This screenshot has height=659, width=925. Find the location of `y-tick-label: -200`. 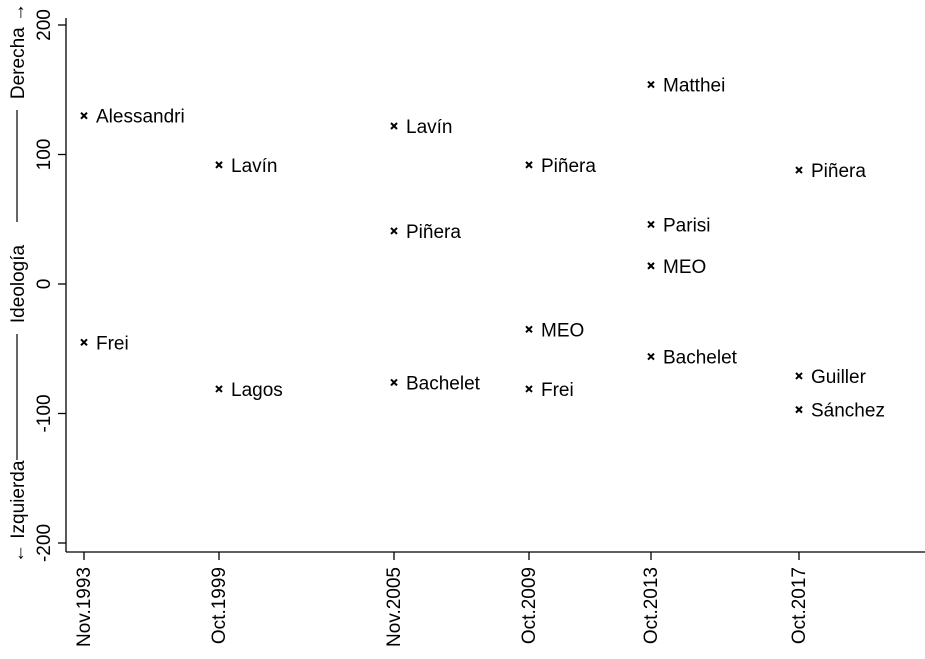

y-tick-label: -200 is located at coordinates (44, 543).